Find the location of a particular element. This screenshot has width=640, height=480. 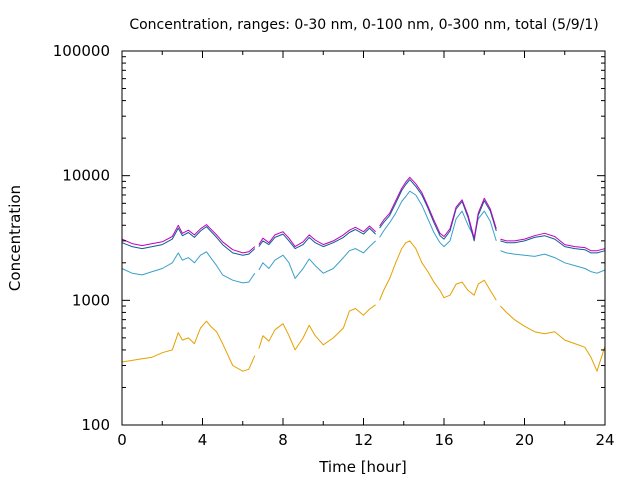

x-tick-label: 12 is located at coordinates (363, 440).